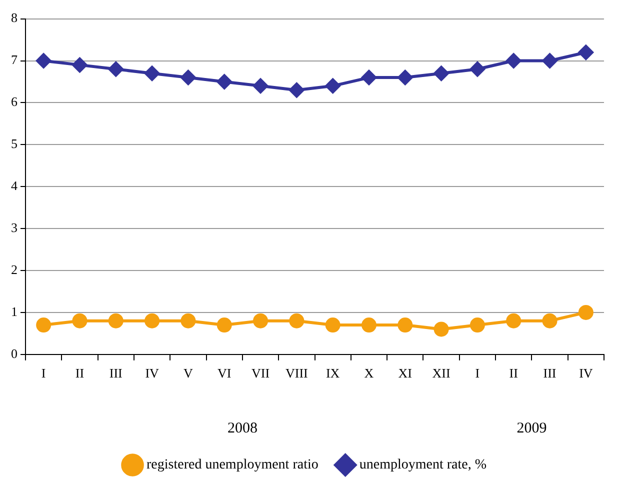  Describe the element at coordinates (14, 269) in the screenshot. I see `y-tick-label: 2` at that location.